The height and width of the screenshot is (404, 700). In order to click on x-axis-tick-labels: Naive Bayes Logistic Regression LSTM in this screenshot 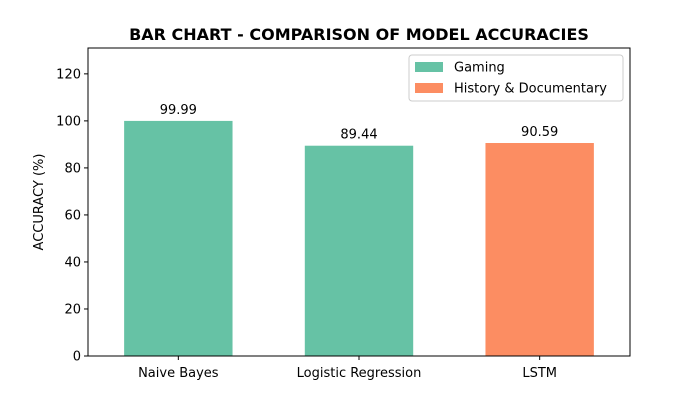, I will do `click(347, 368)`.